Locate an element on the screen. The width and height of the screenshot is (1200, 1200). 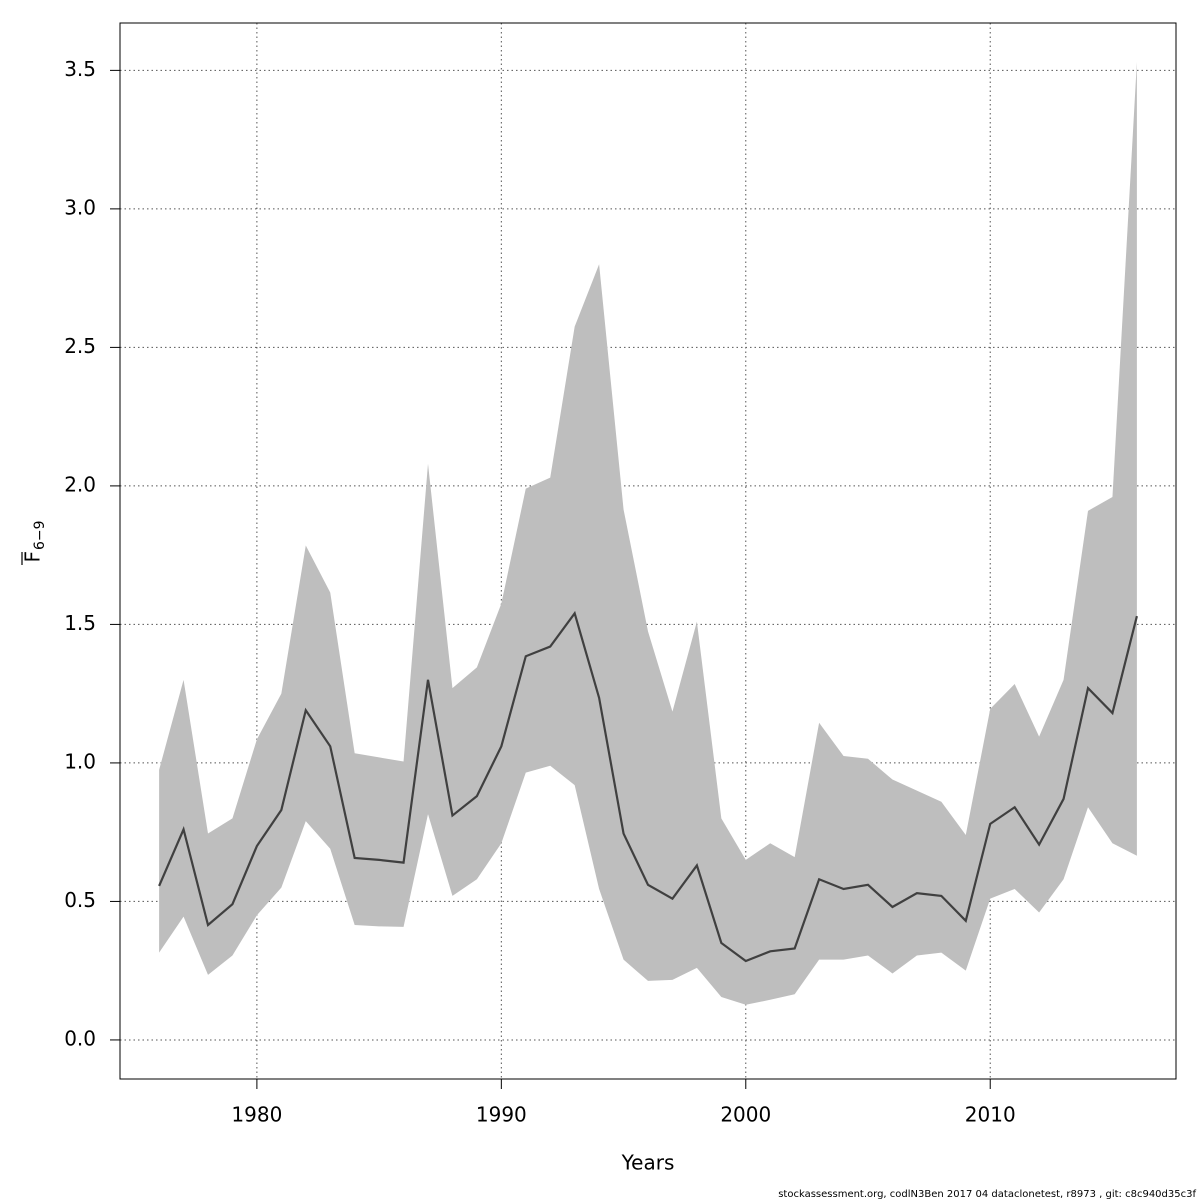
x-axis-label: Years is located at coordinates (648, 1163).